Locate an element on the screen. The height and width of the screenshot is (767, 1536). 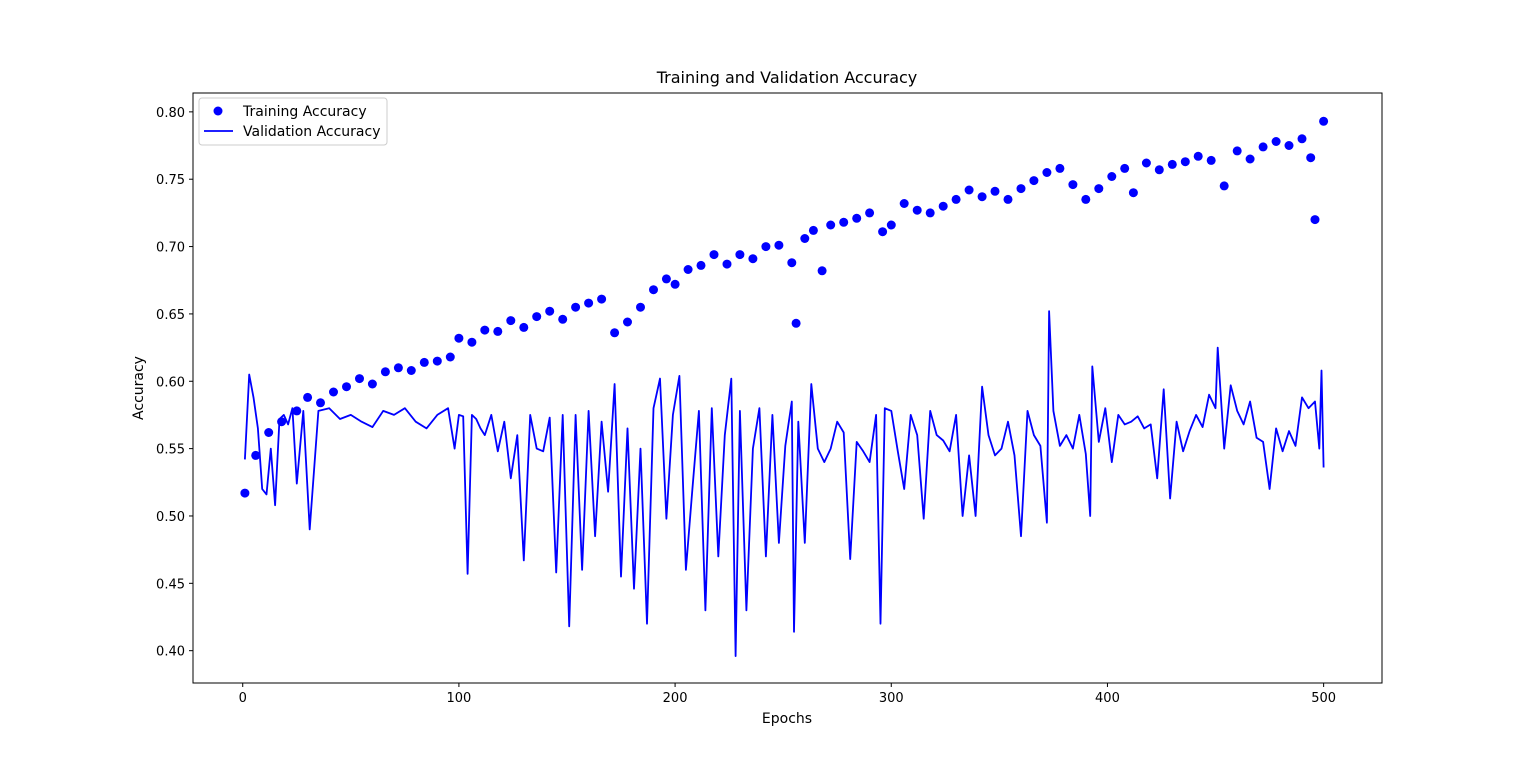
y-tick-label: 0.55 is located at coordinates (170, 450).